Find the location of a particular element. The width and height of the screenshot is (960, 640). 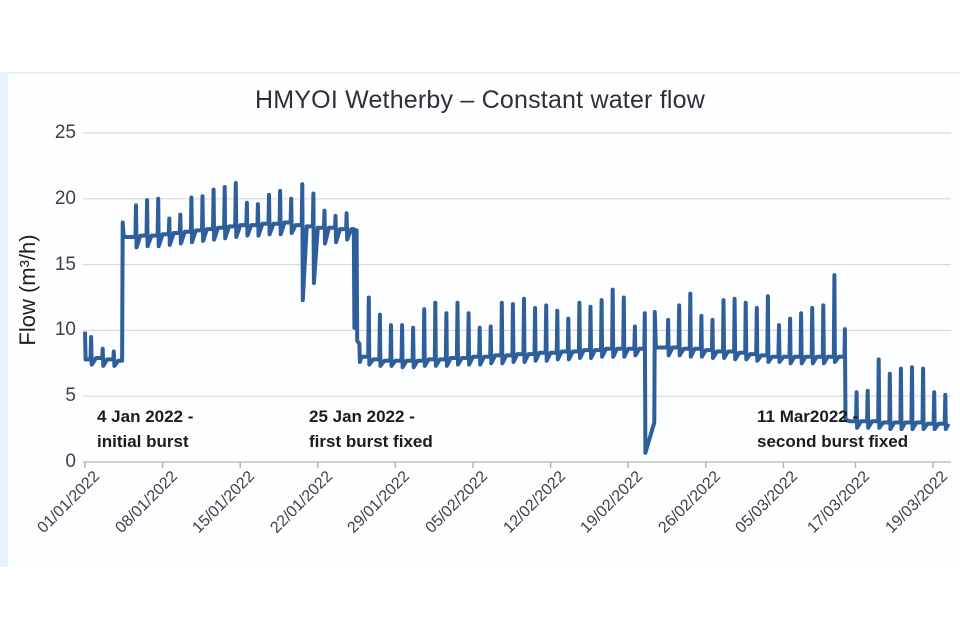

y-tick-label: 25 is located at coordinates (65, 132).